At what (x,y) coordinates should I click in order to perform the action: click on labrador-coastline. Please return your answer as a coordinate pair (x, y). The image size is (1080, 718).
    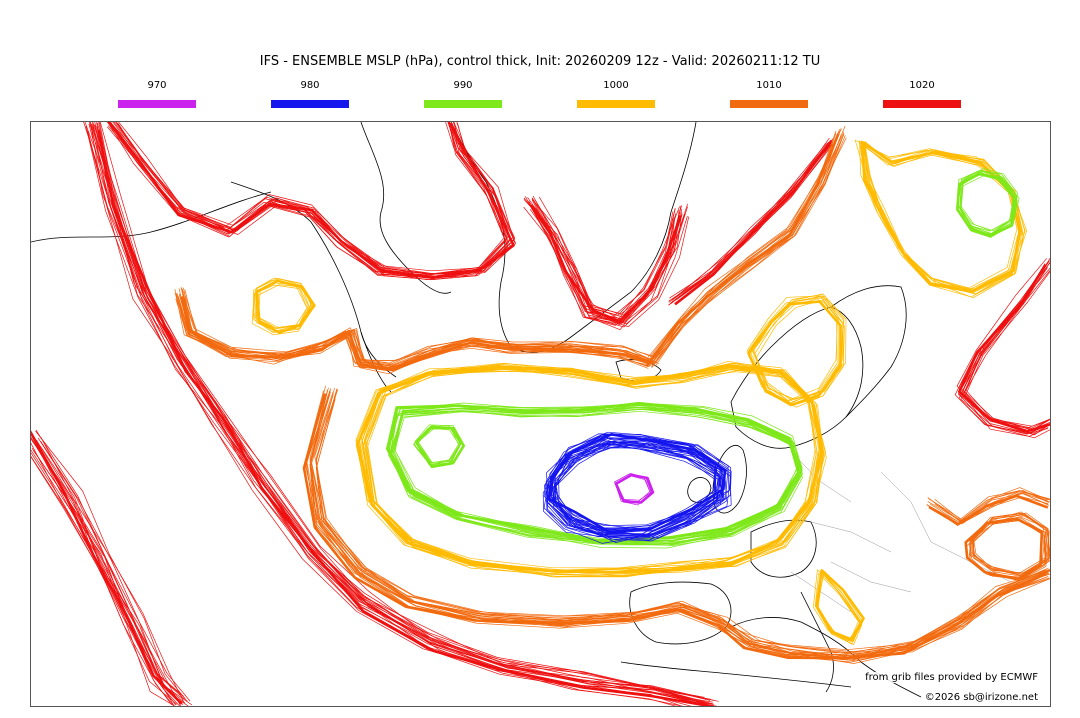
    Looking at the image, I should click on (378, 354).